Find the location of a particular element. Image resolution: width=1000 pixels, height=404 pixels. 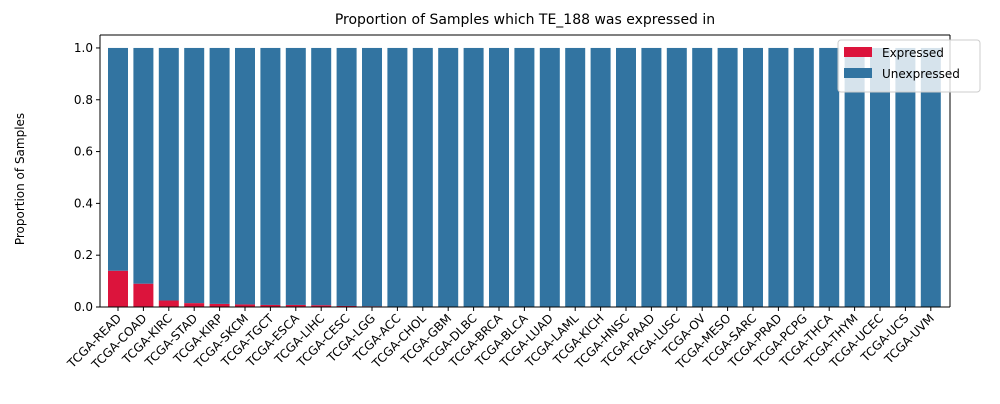

bar-unexpressed-tcga-gbm is located at coordinates (448, 177).